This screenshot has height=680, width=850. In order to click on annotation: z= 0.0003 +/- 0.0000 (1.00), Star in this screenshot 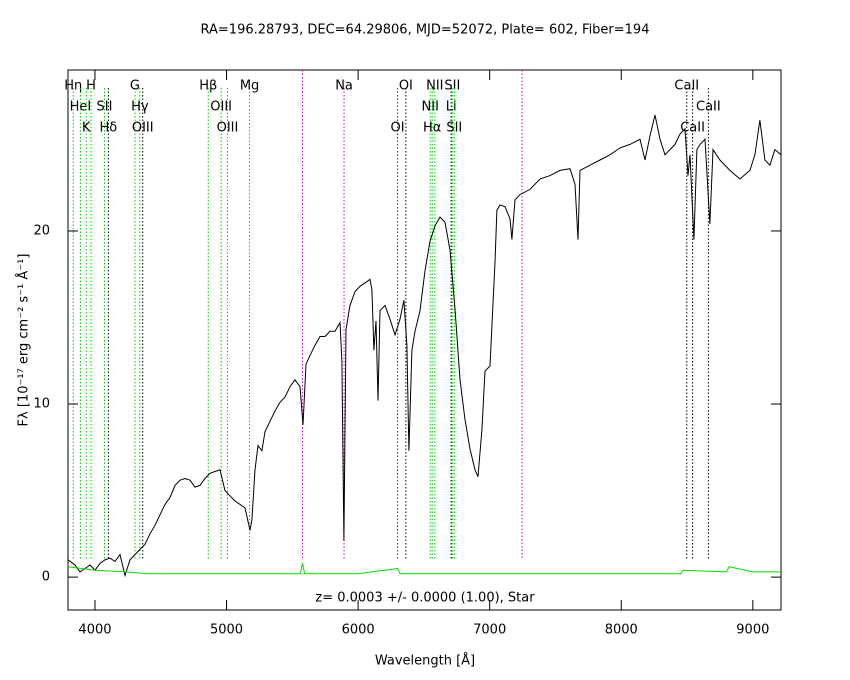, I will do `click(425, 598)`.